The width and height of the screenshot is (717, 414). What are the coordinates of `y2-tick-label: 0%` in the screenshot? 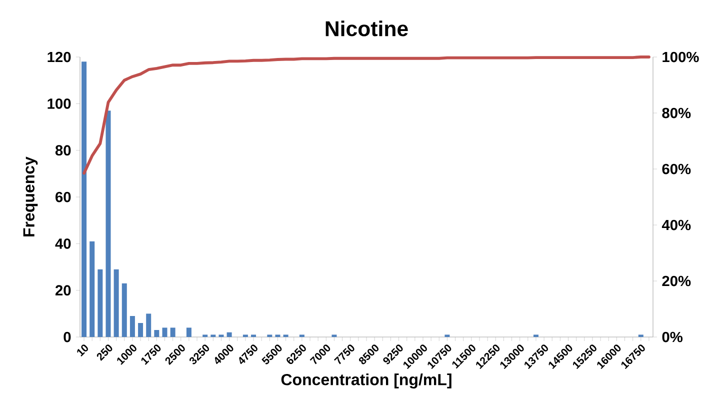 It's located at (672, 337).